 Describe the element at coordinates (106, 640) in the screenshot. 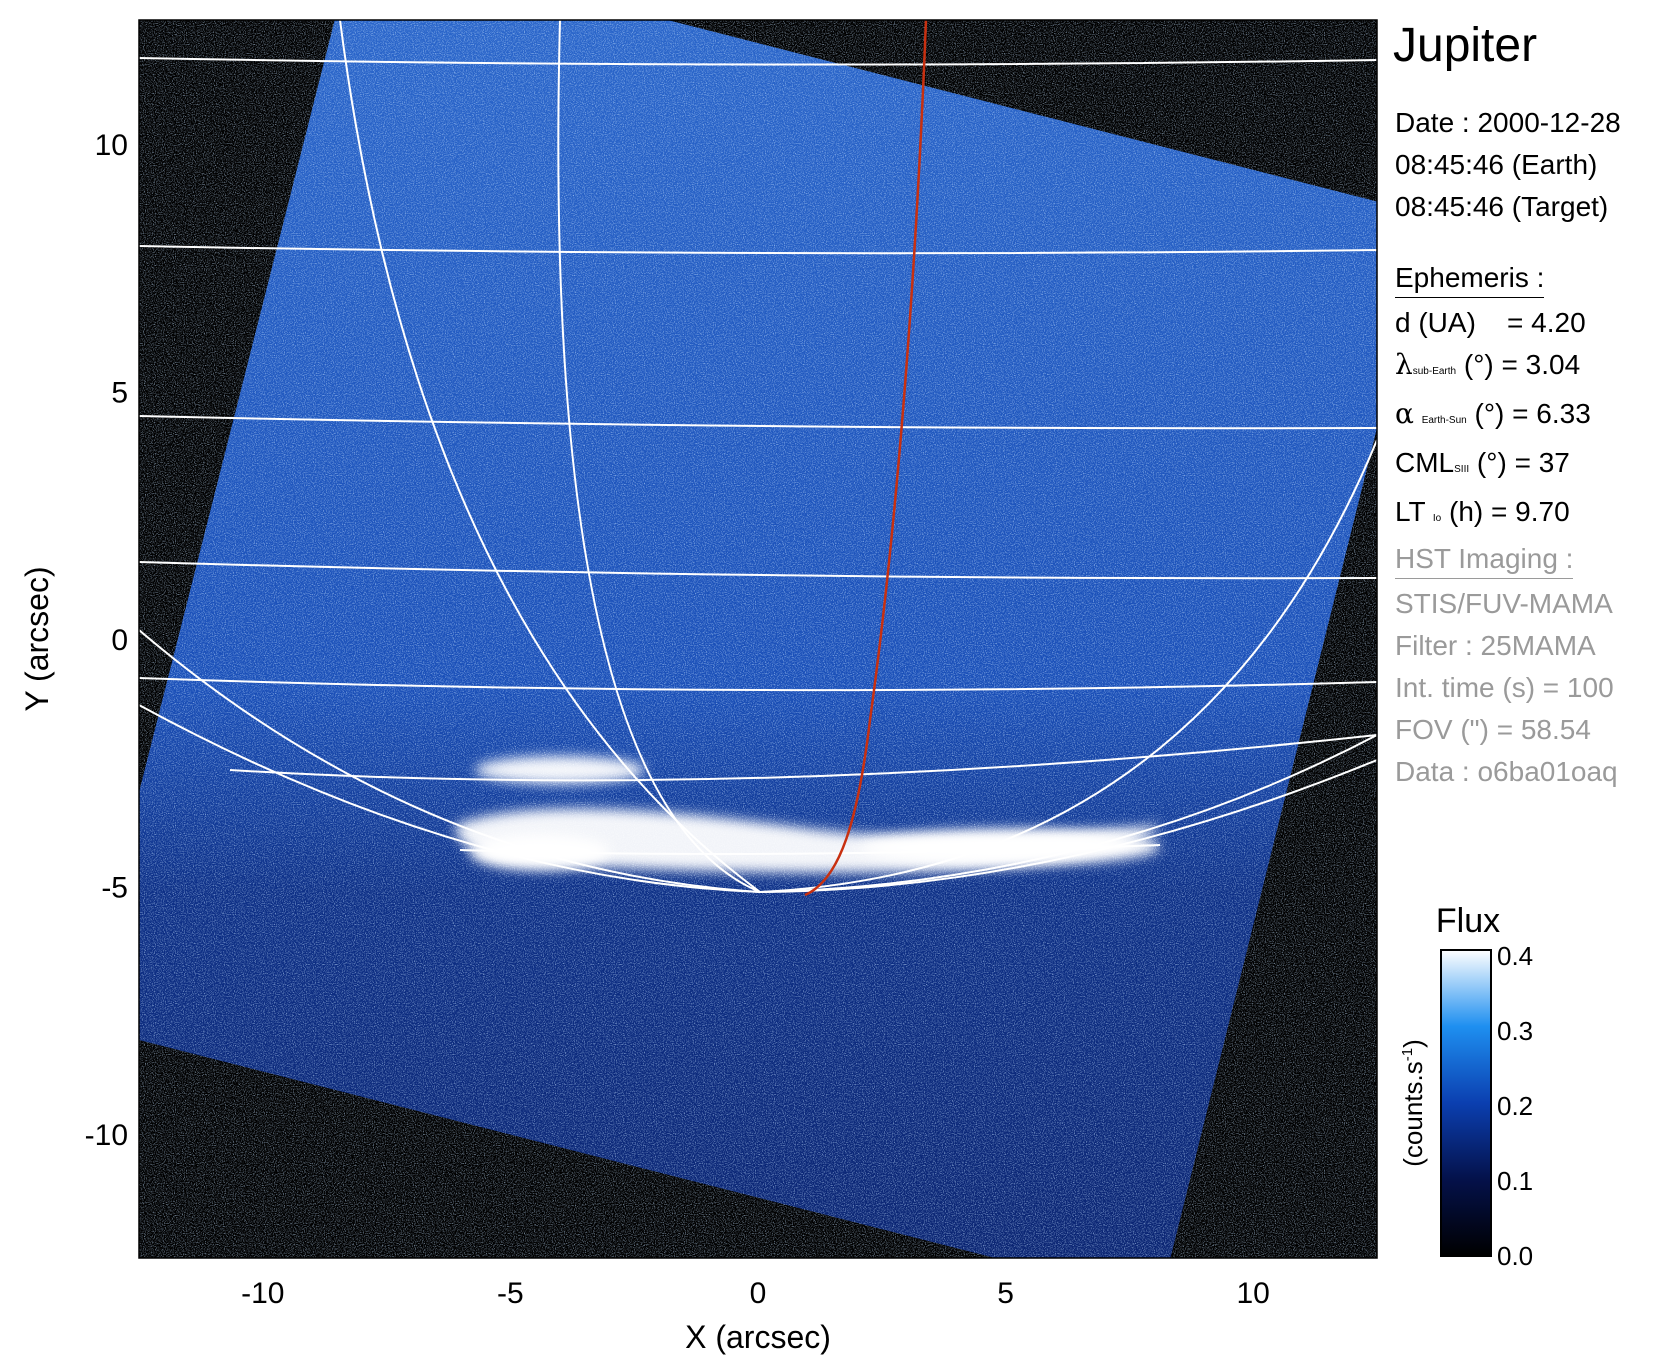

I see `y-axis-ticks: 10 5 0 -5 -10` at that location.